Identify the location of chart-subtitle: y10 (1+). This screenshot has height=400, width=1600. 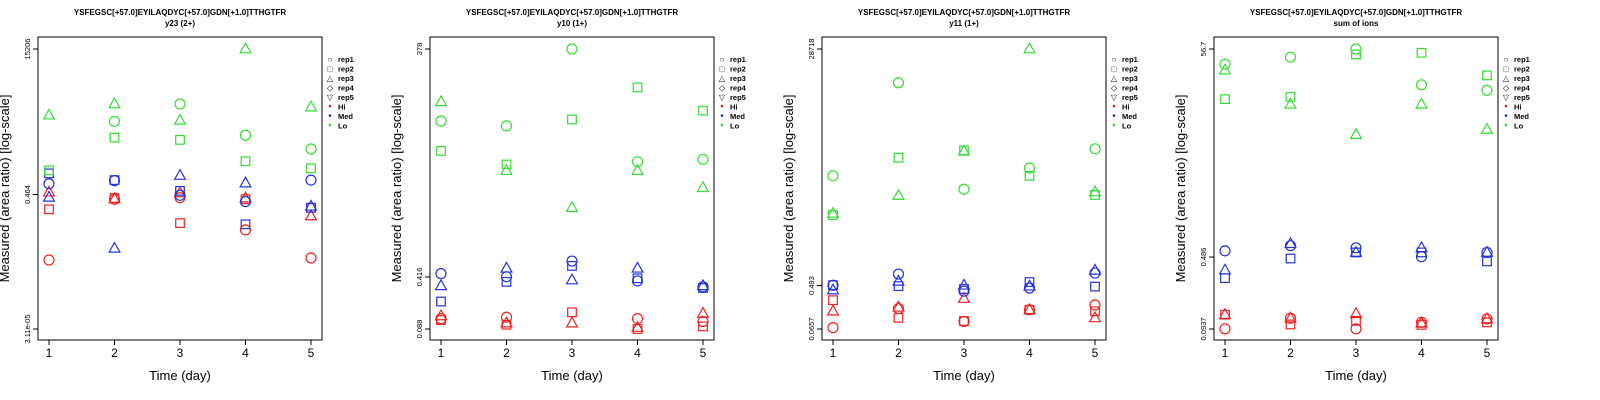
(572, 23).